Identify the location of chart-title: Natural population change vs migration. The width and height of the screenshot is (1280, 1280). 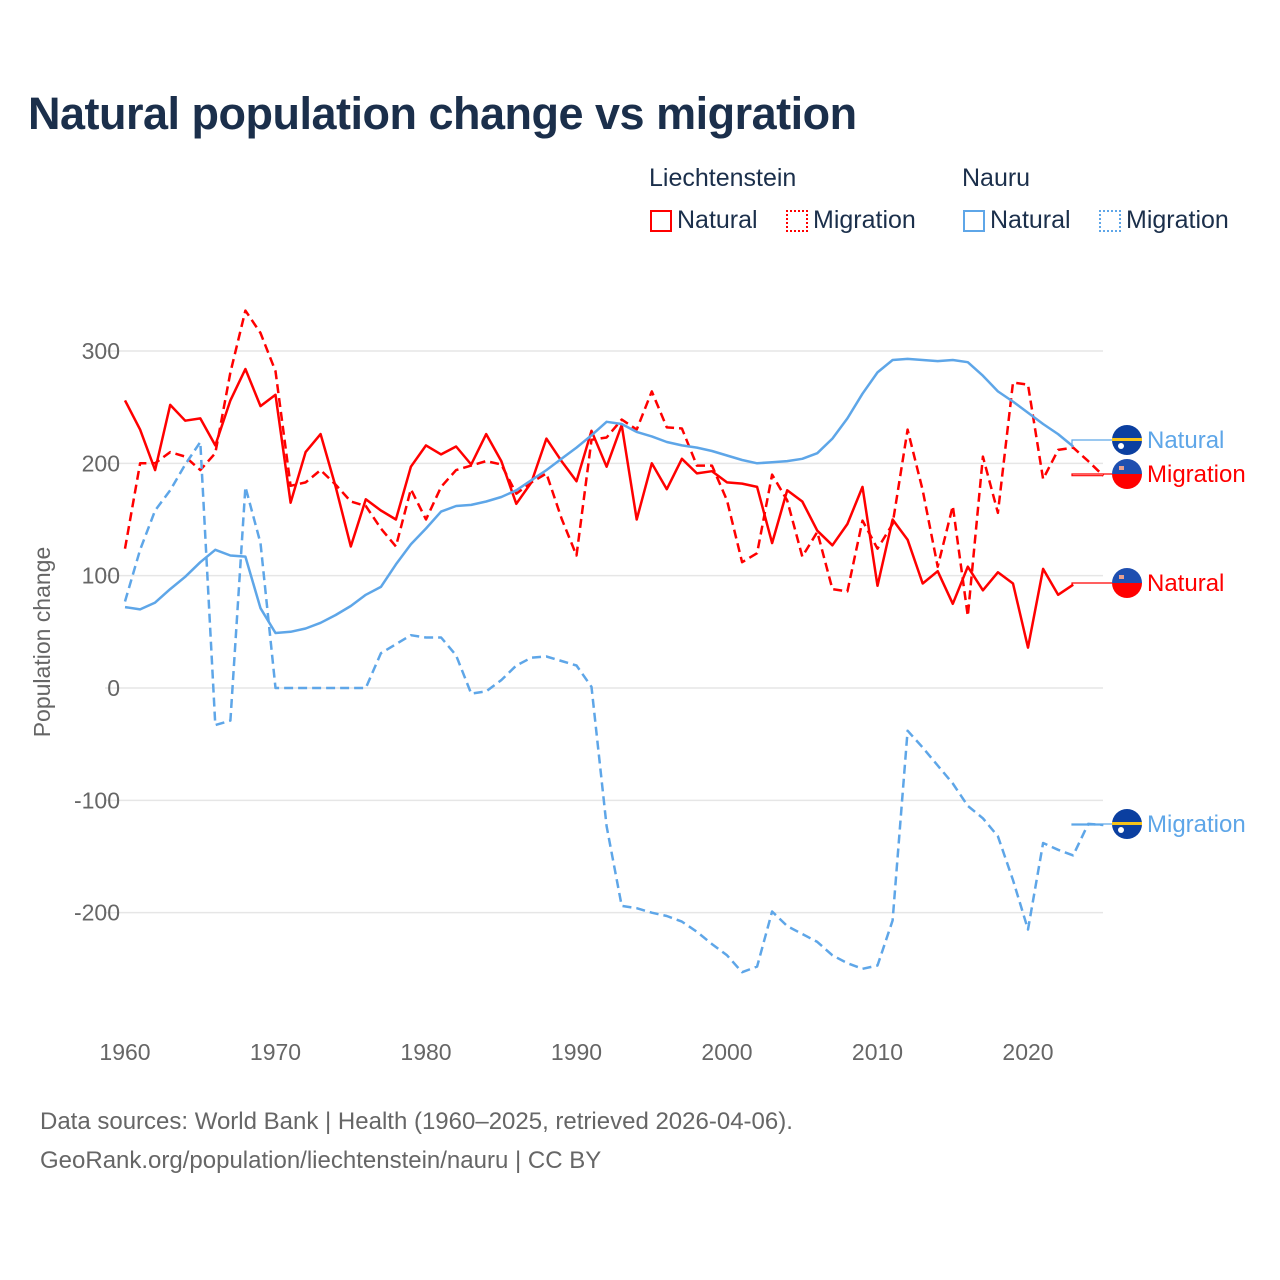
(442, 113).